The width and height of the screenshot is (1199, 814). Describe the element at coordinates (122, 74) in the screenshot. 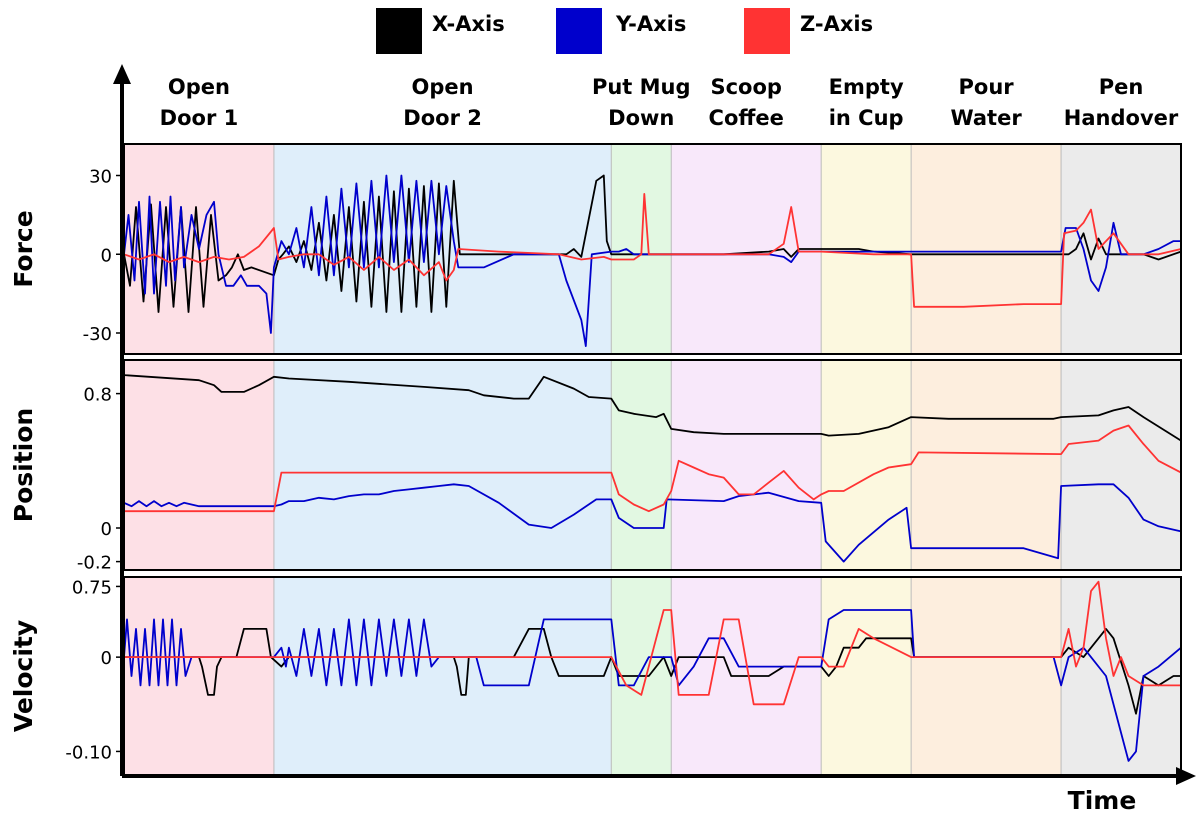

I see `y-axis-arrowhead` at that location.